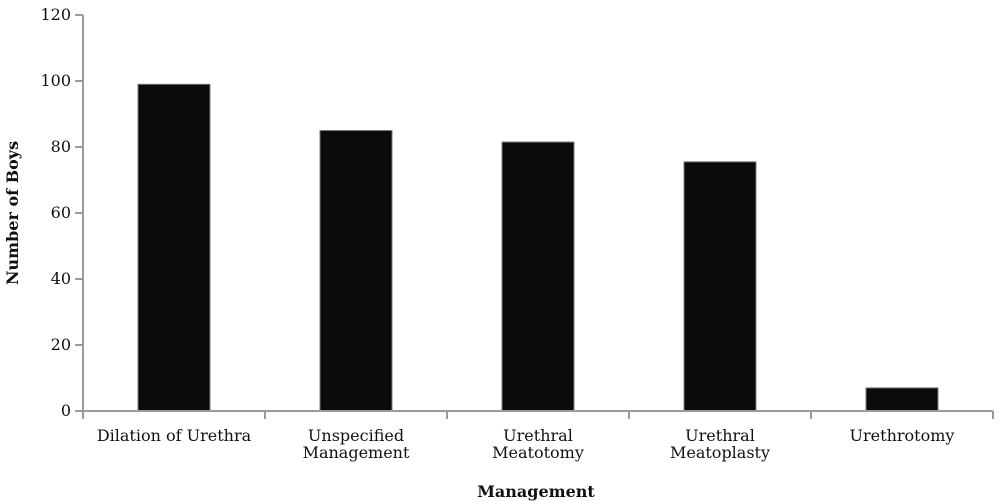 The width and height of the screenshot is (1000, 501). What do you see at coordinates (720, 444) in the screenshot?
I see `category-label: Urethral Meatoplasty` at bounding box center [720, 444].